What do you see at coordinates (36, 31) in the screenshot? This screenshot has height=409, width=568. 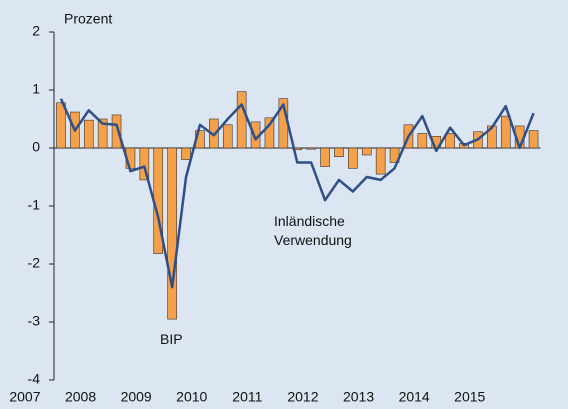 I see `y-tick-label: 2` at bounding box center [36, 31].